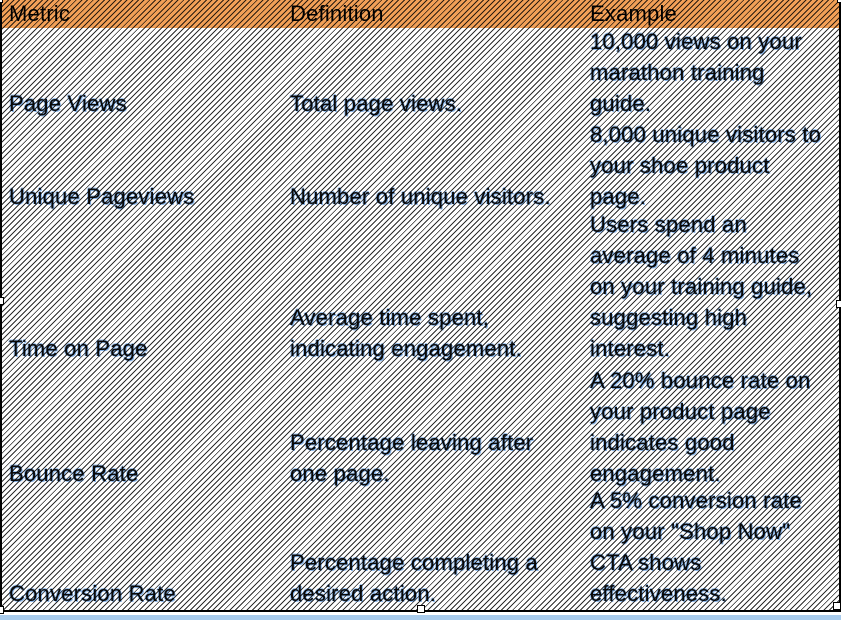  What do you see at coordinates (2, 301) in the screenshot?
I see `selection-handle-left-middle` at bounding box center [2, 301].